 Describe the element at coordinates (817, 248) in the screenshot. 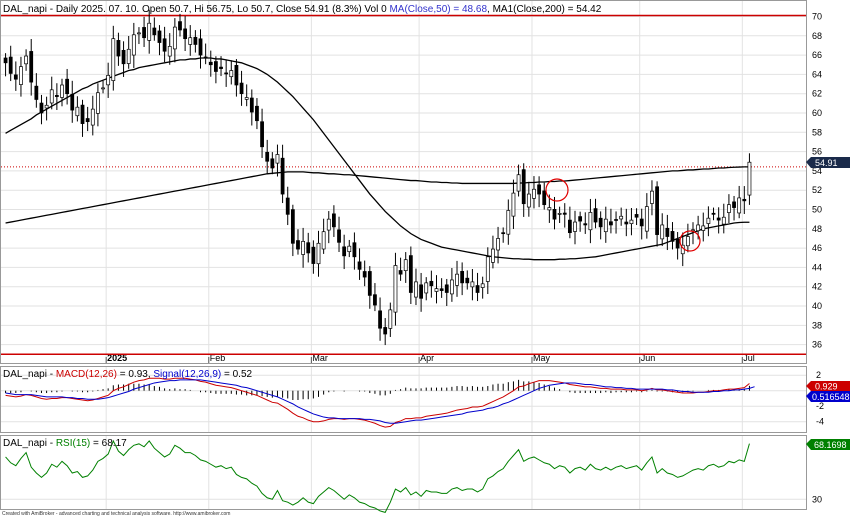

I see `y-tick-label: 46` at that location.